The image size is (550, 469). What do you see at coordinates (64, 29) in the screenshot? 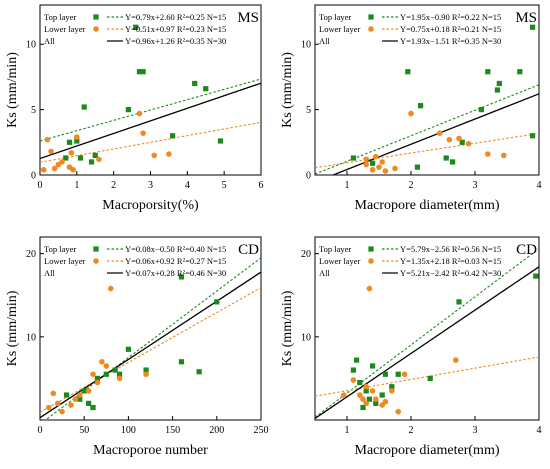
I see `legend-label: Lower layer` at bounding box center [64, 29].